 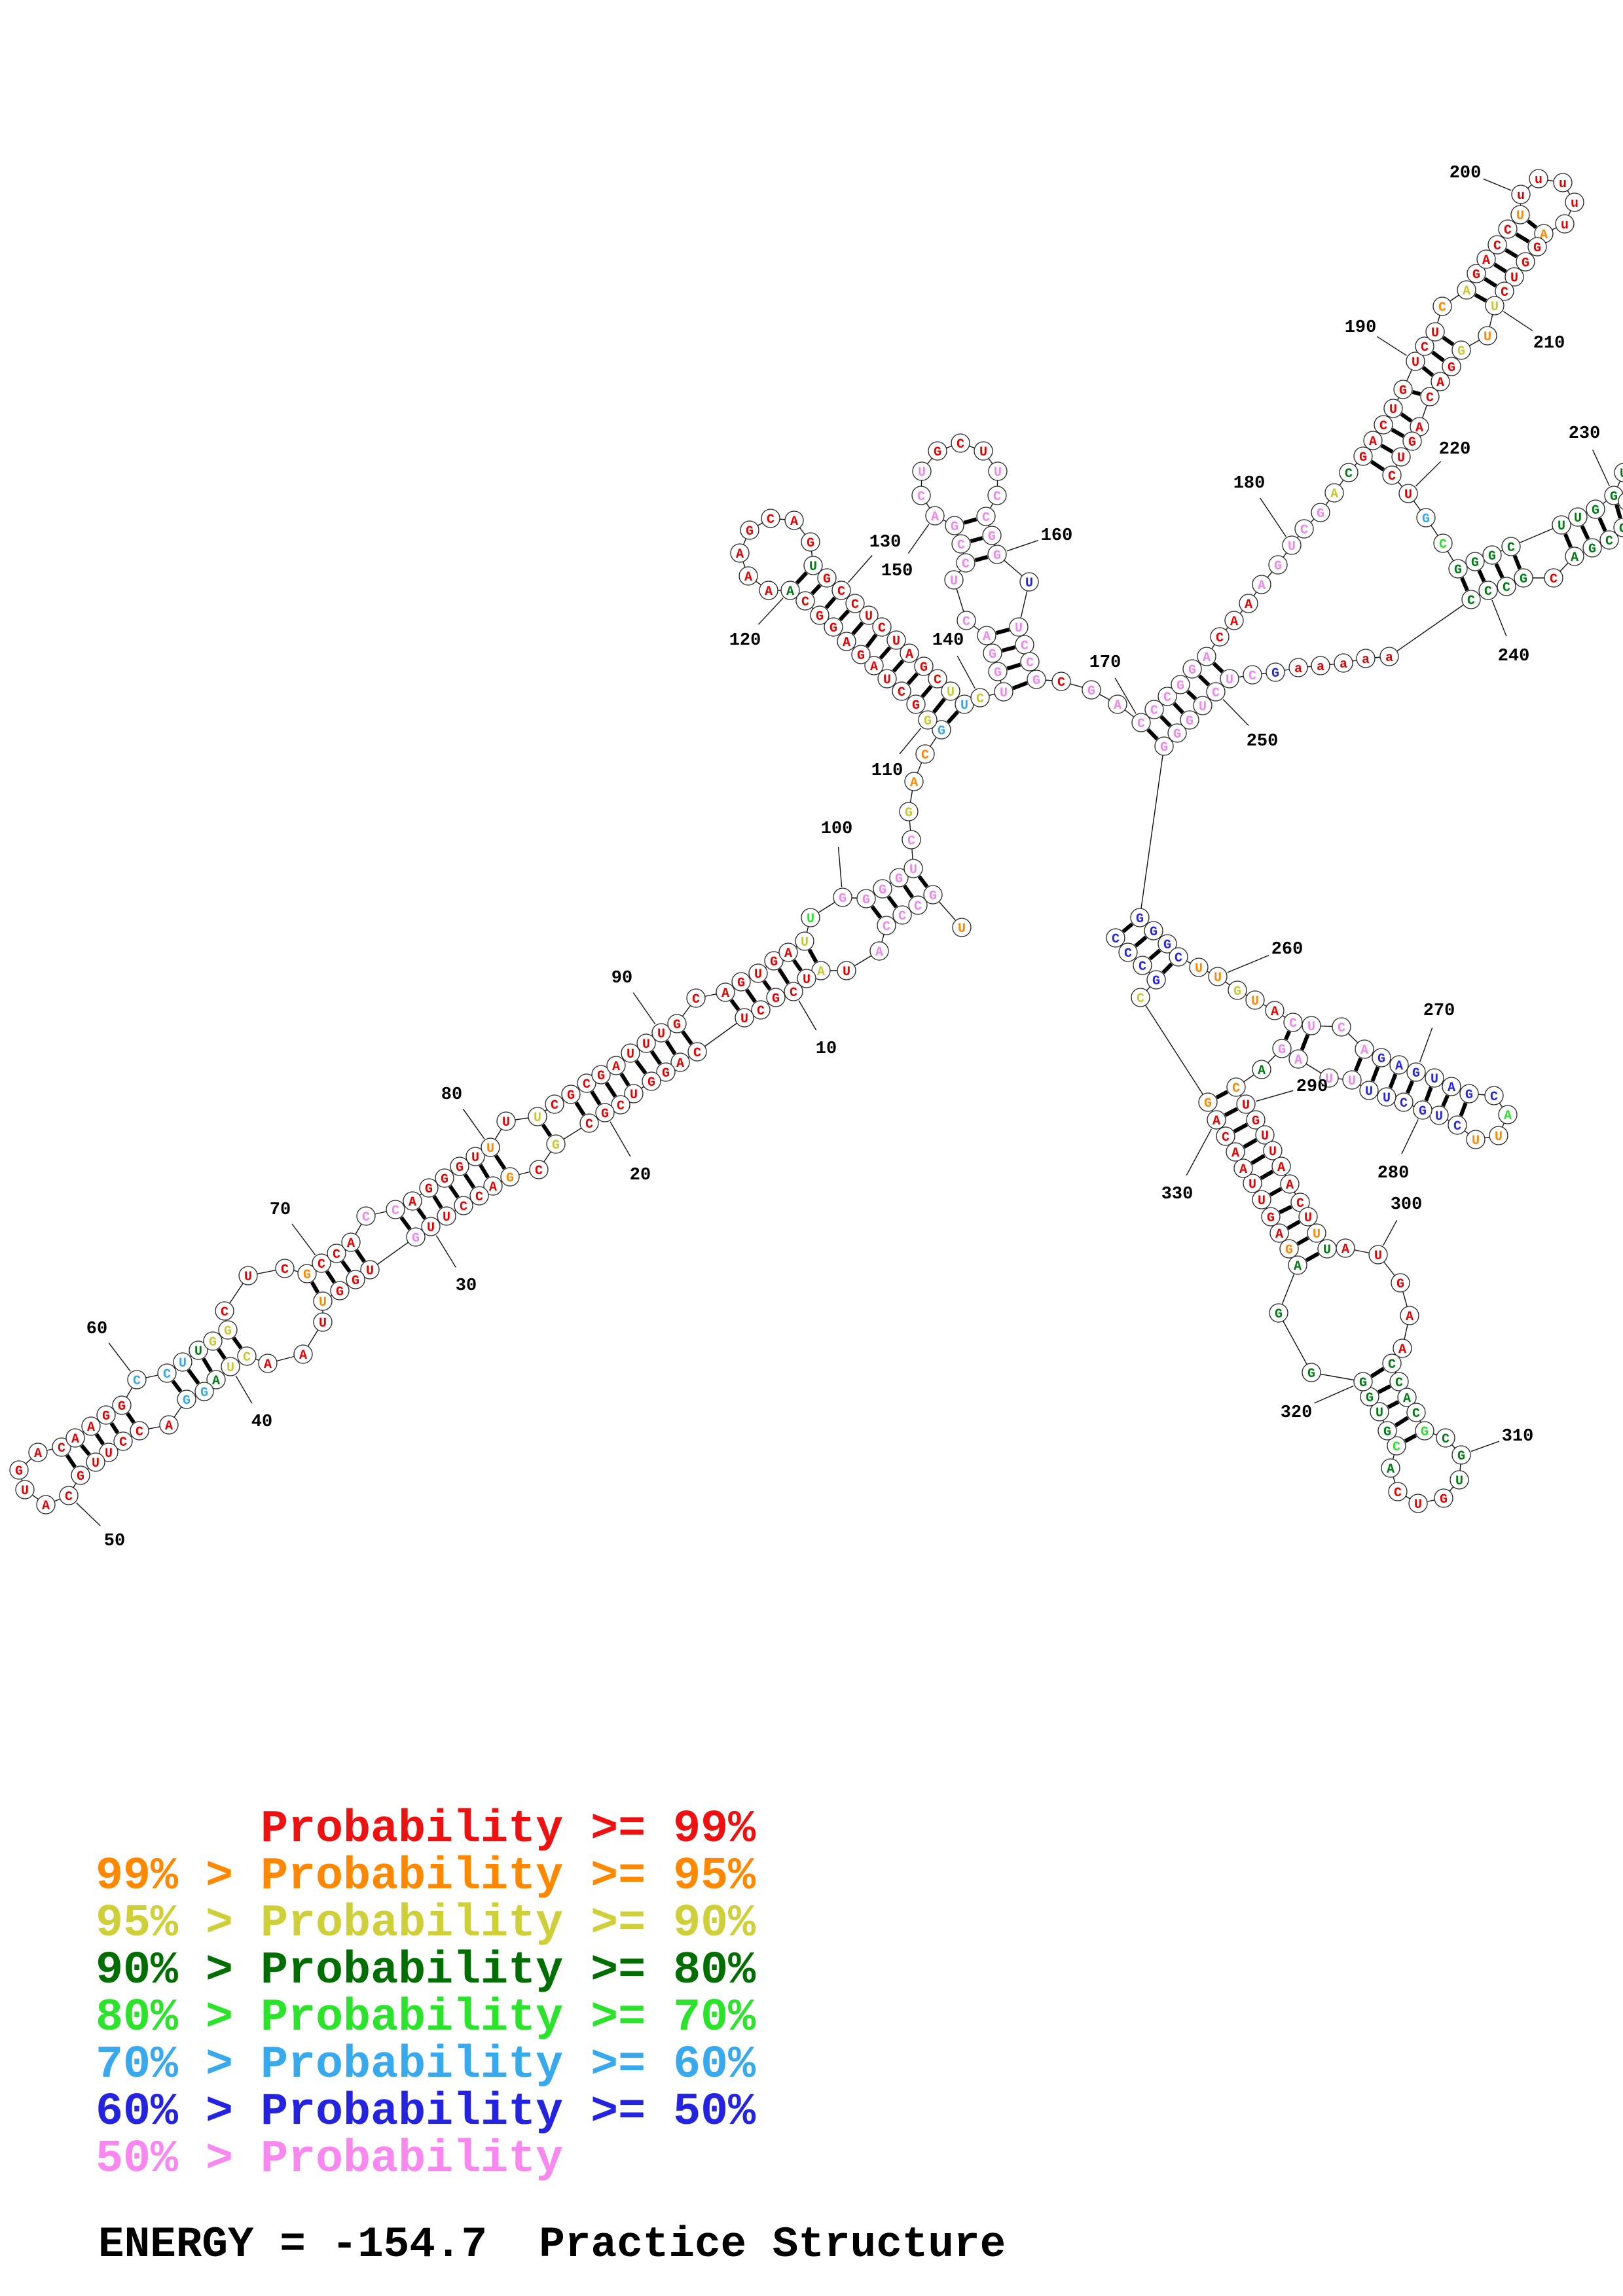 I want to click on position-label: 60, so click(x=96, y=1329).